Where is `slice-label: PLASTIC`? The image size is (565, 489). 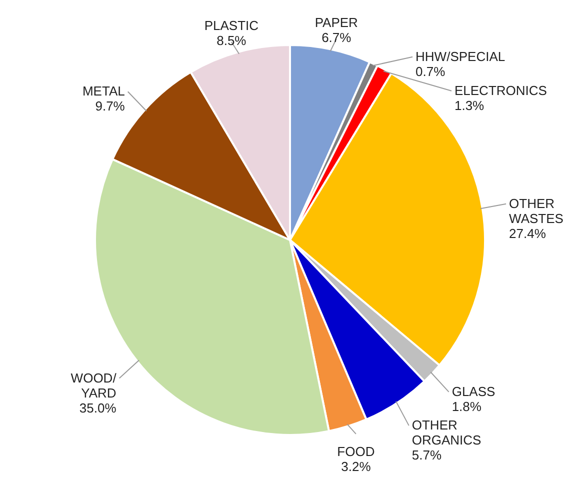
slice-label: PLASTIC is located at coordinates (231, 25).